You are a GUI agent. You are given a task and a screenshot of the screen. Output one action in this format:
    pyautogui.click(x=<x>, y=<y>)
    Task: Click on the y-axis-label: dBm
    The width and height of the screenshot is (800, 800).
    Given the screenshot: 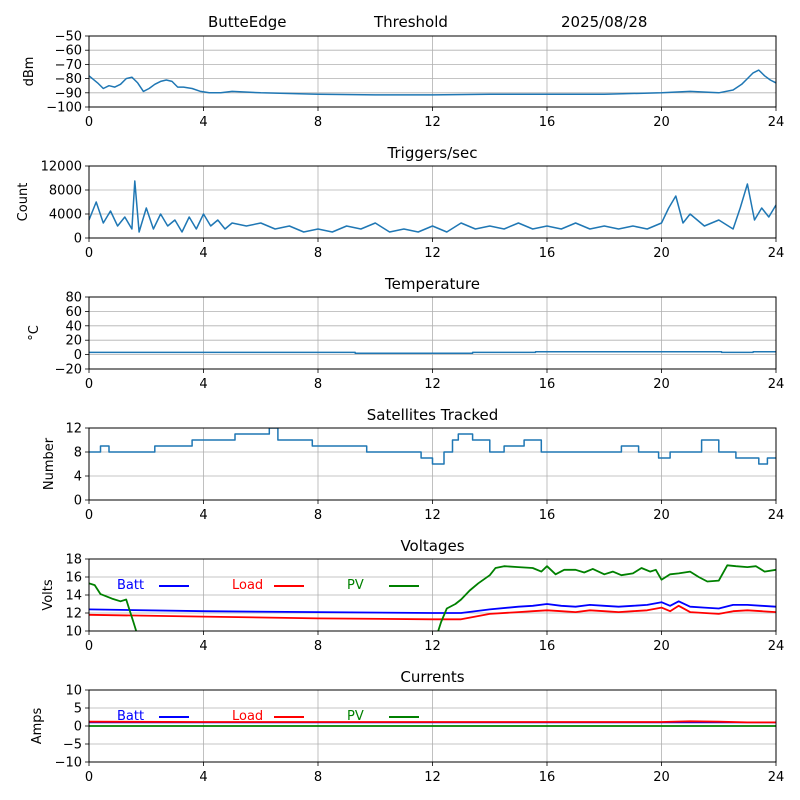 What is the action you would take?
    pyautogui.click(x=29, y=72)
    